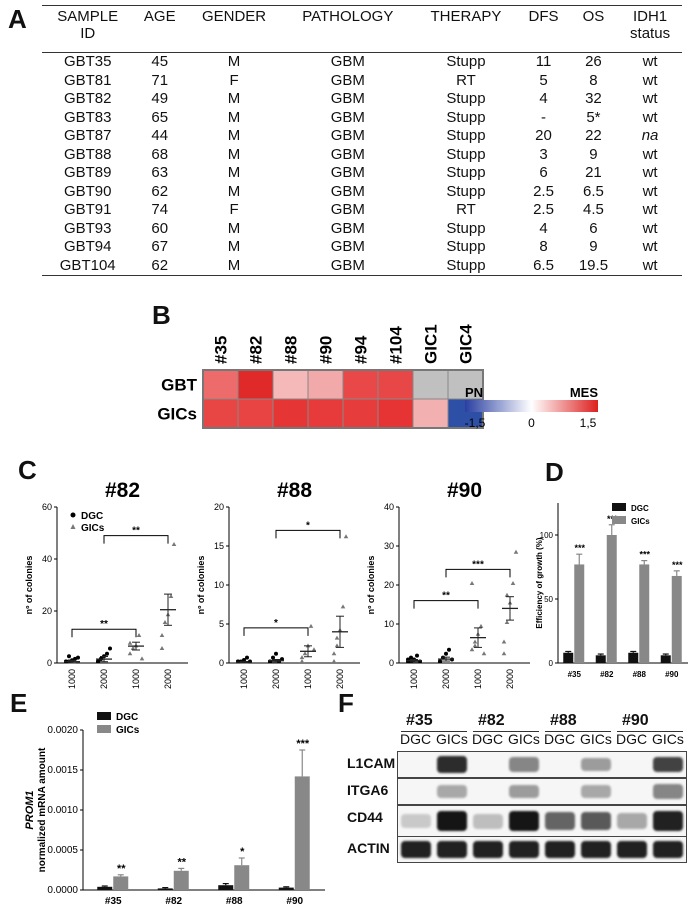 The height and width of the screenshot is (917, 700). Describe the element at coordinates (104, 729) in the screenshot. I see `legend-swatch` at that location.